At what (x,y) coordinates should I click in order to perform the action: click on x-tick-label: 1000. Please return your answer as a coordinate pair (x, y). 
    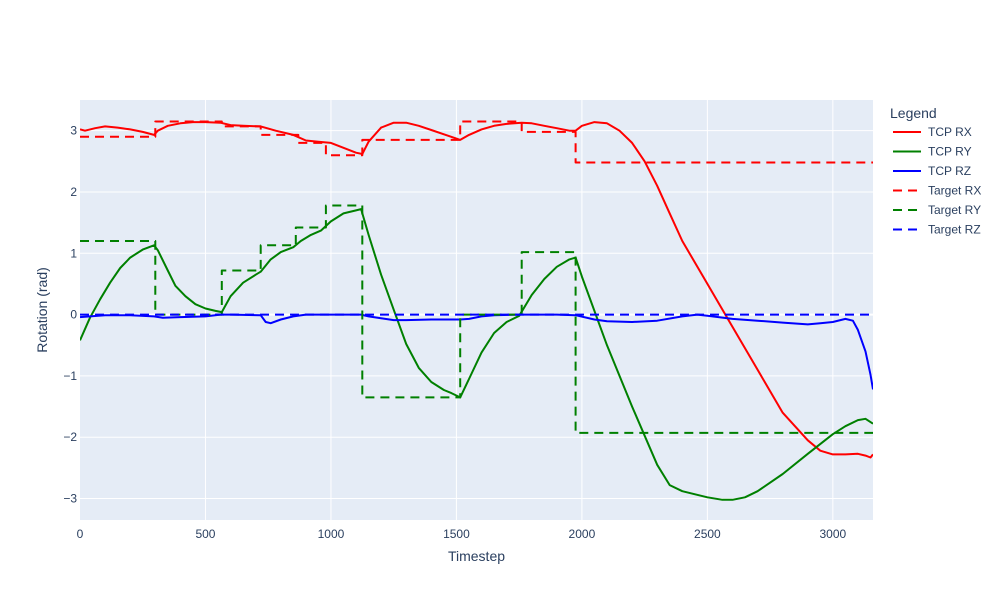
    Looking at the image, I should click on (331, 534).